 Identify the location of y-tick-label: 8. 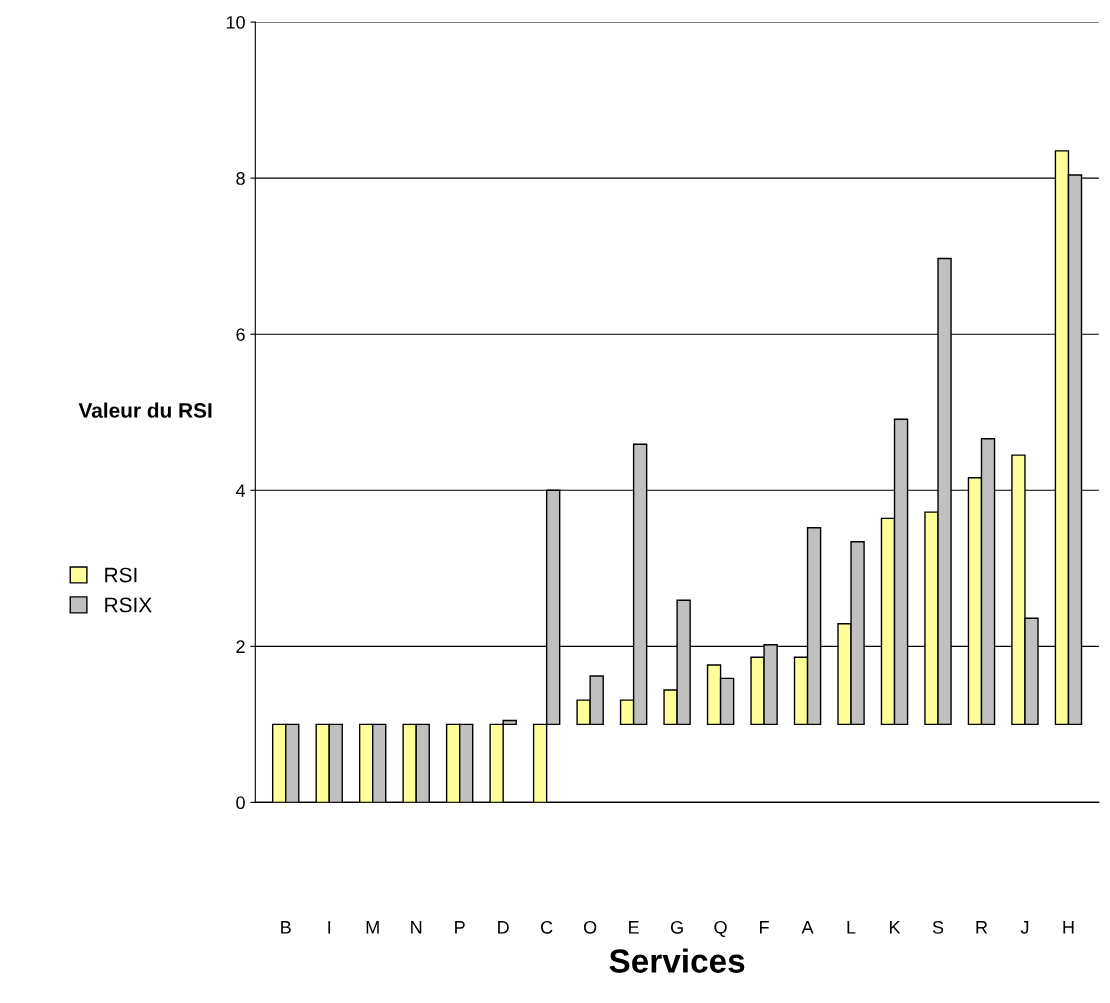
(240, 178).